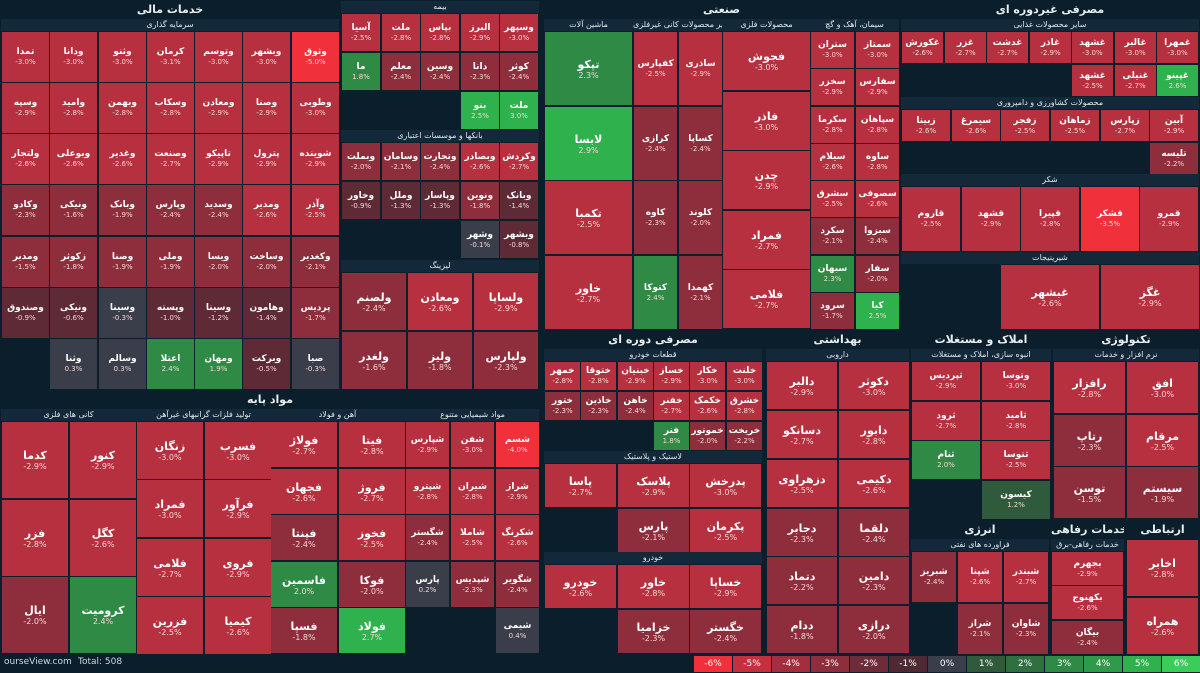  Describe the element at coordinates (218, 159) in the screenshot. I see `stock-tile: تاپیکو -2.9%` at that location.